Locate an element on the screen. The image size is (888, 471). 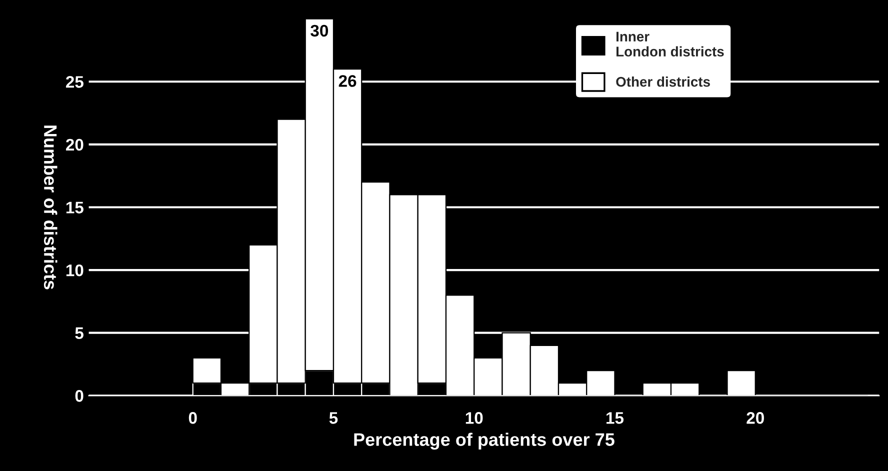
y-tick-label: 10 is located at coordinates (75, 270).